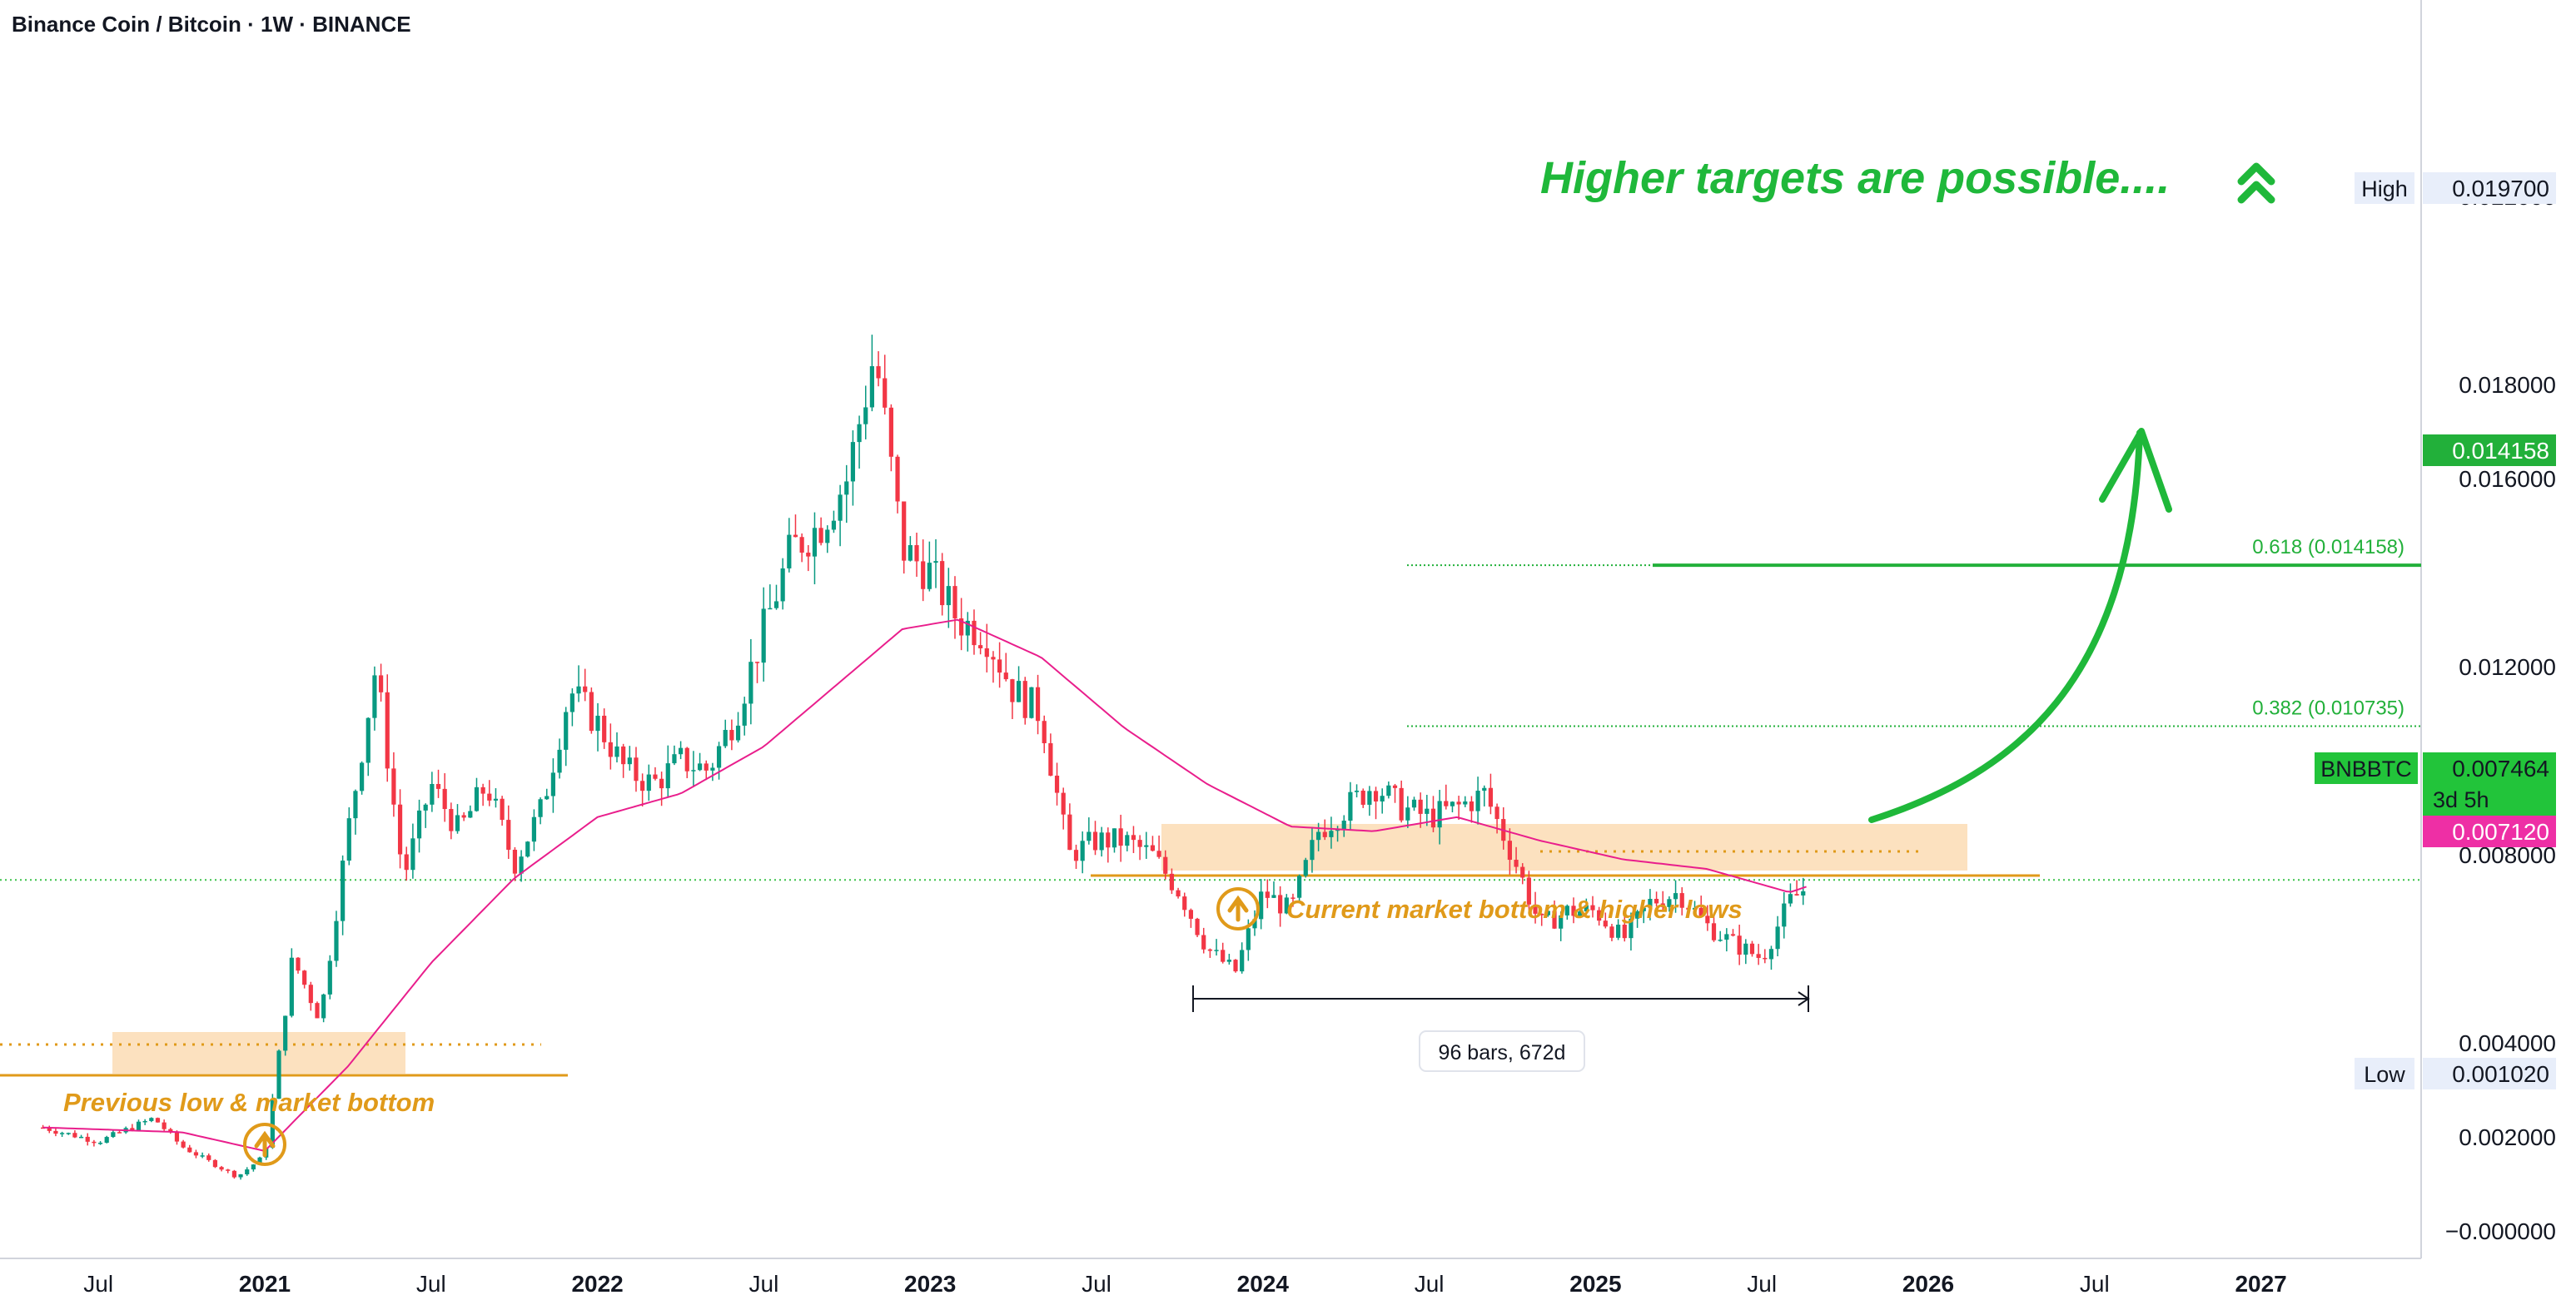 The width and height of the screenshot is (2576, 1310). I want to click on projection-arrow, so click(2005, 626).